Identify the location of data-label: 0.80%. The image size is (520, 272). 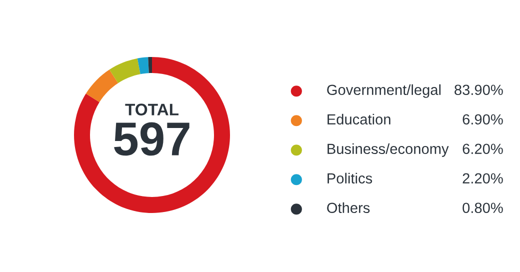
(482, 208).